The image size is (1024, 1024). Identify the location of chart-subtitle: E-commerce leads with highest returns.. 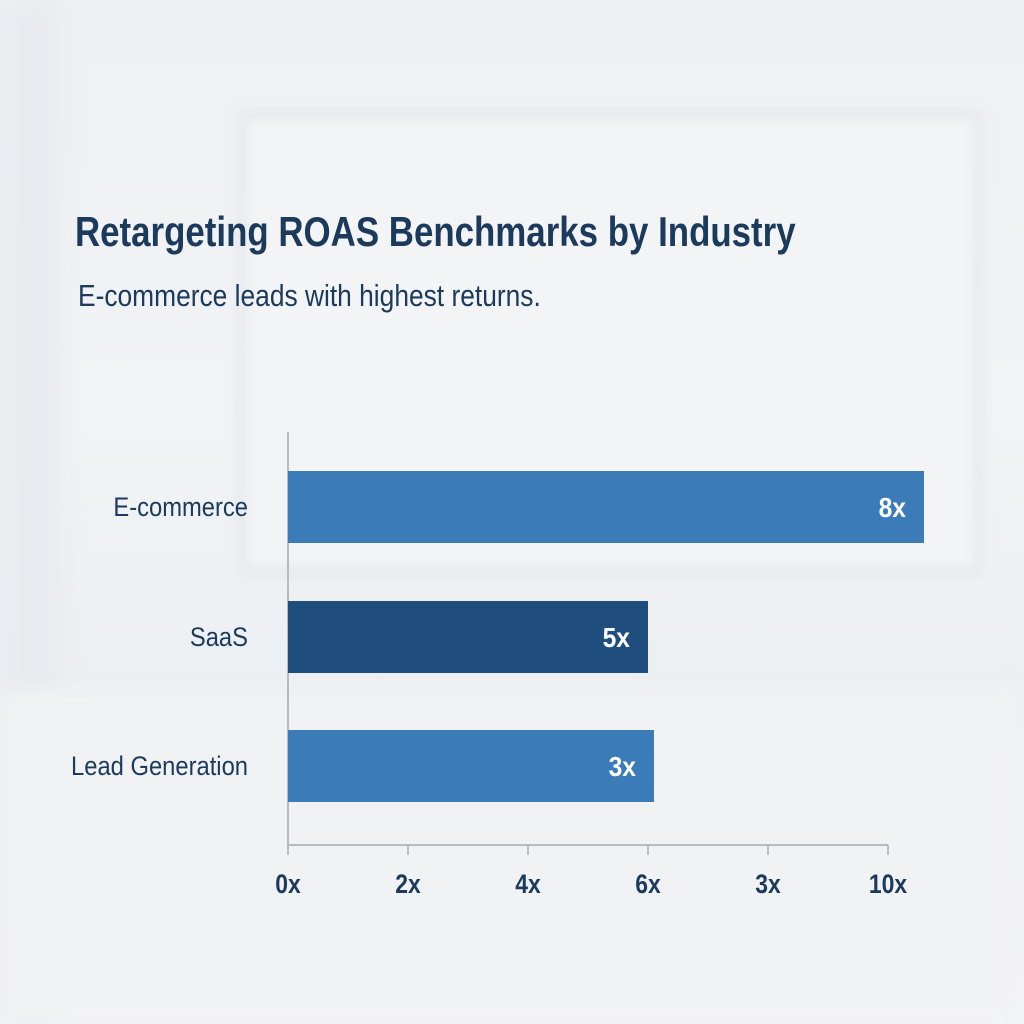
(309, 295).